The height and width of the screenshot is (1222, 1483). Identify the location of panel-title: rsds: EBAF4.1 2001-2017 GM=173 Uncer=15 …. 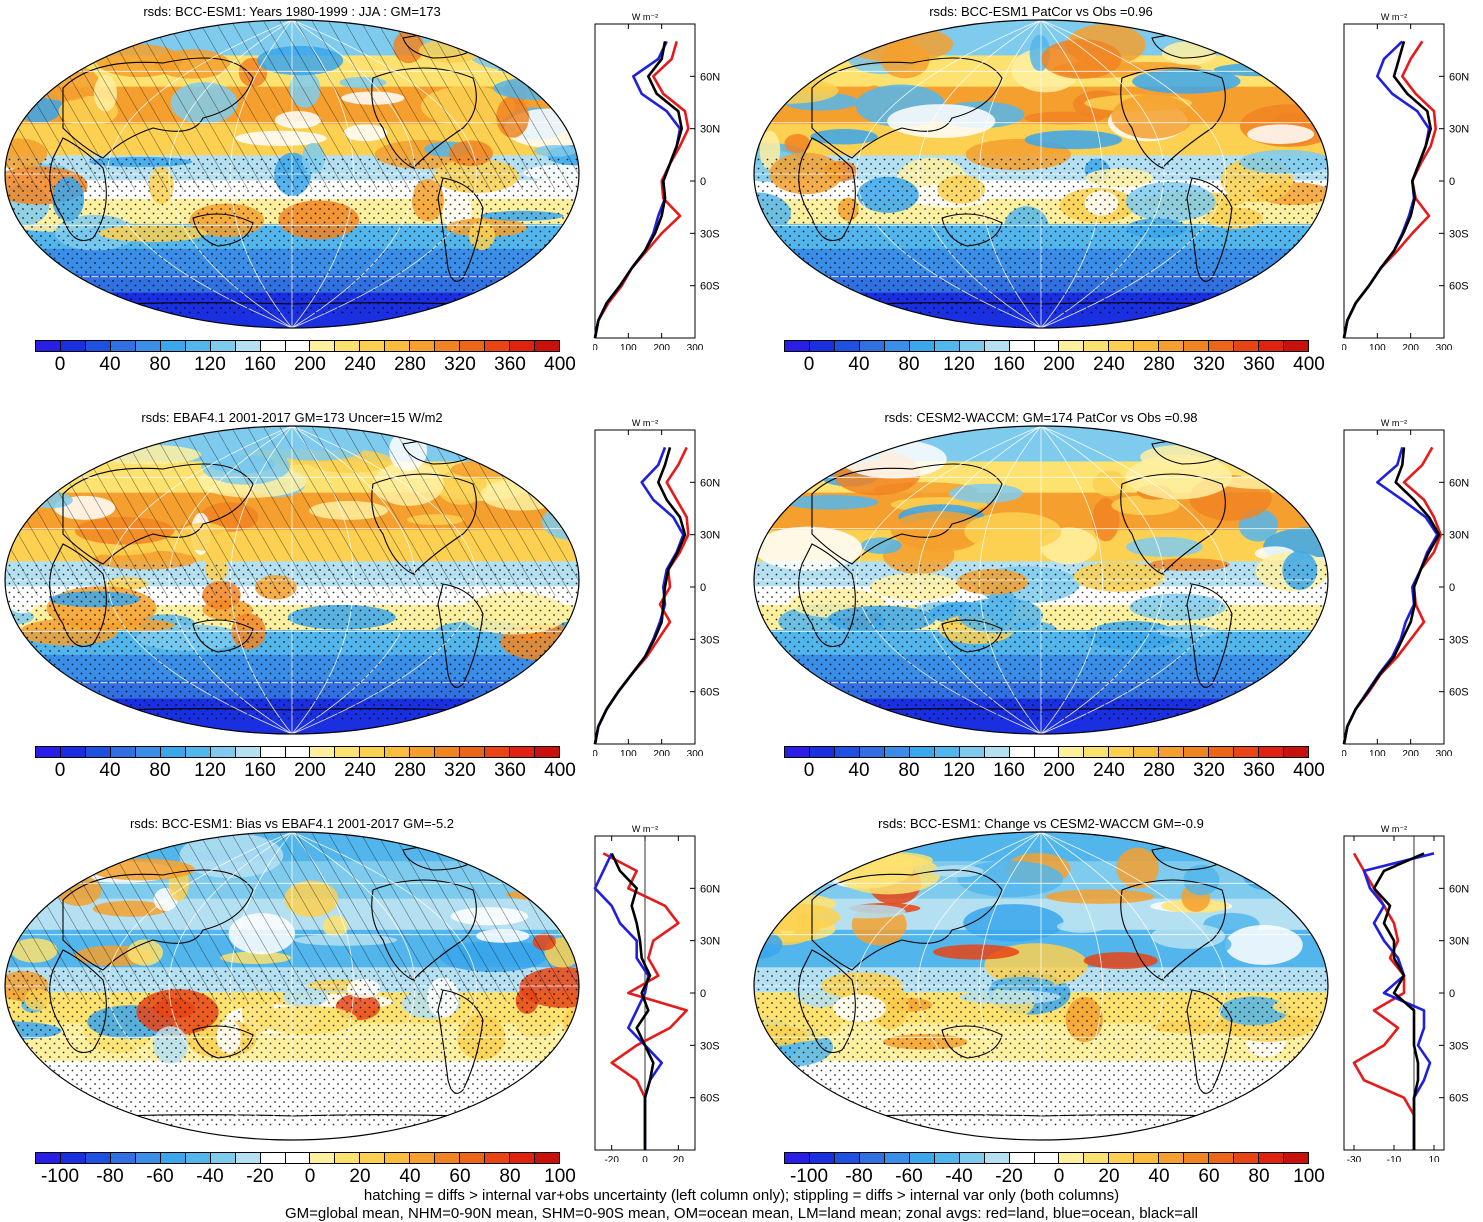
(292, 417).